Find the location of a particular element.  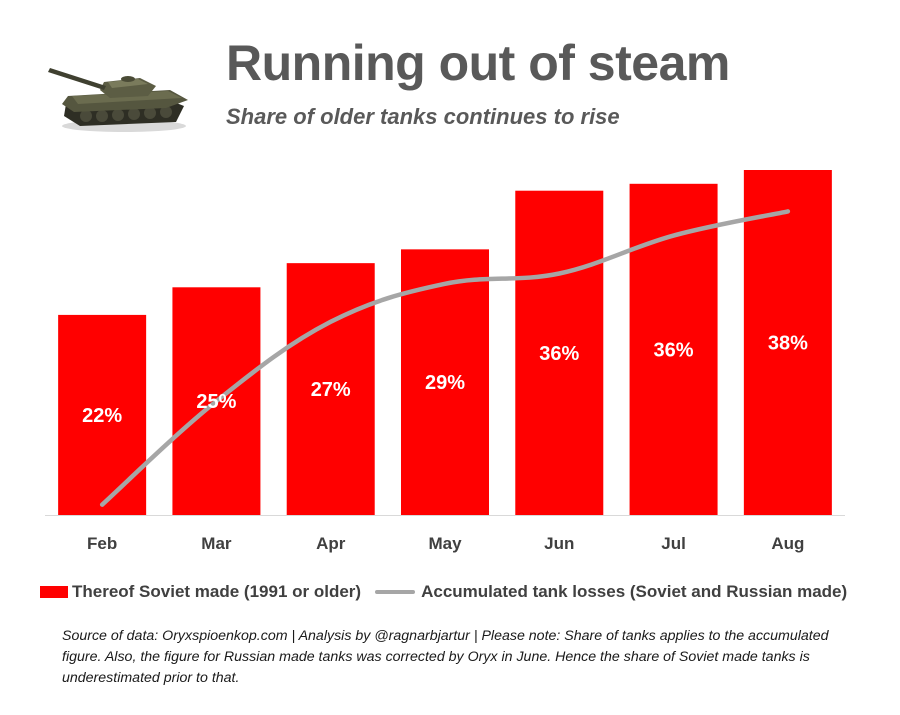

x-tick-label: Mar is located at coordinates (216, 543).